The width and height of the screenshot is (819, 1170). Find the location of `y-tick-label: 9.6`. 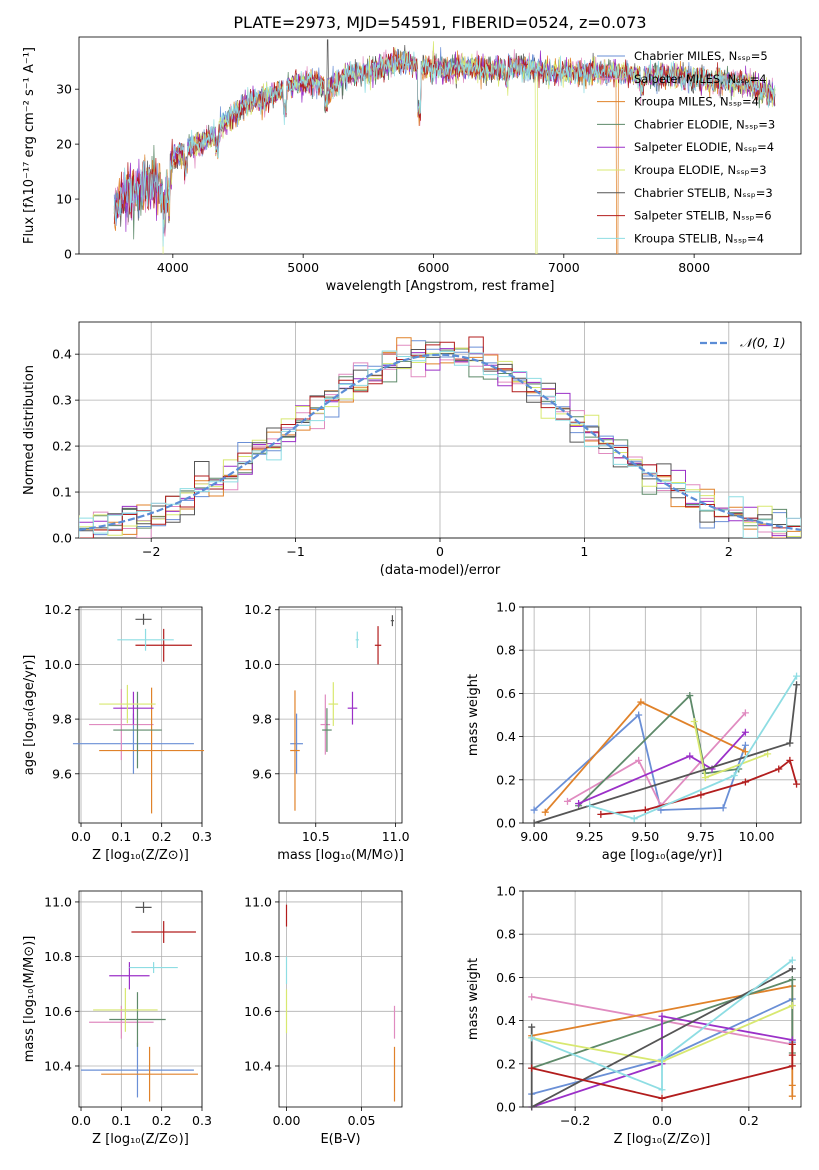

y-tick-label: 9.6 is located at coordinates (62, 773).